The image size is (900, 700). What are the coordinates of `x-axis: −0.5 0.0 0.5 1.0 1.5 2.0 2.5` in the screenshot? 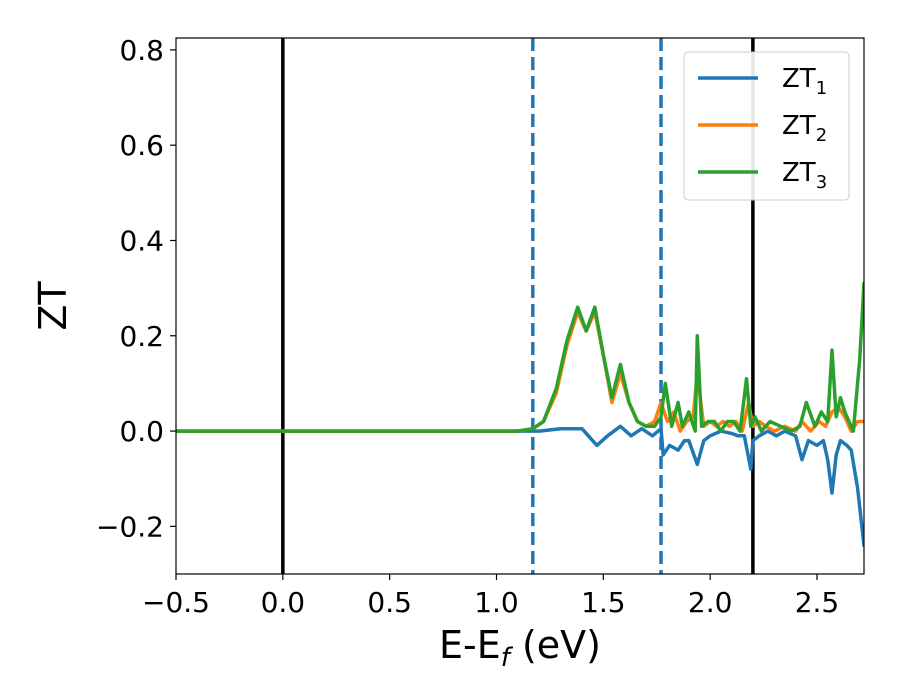 It's located at (490, 596).